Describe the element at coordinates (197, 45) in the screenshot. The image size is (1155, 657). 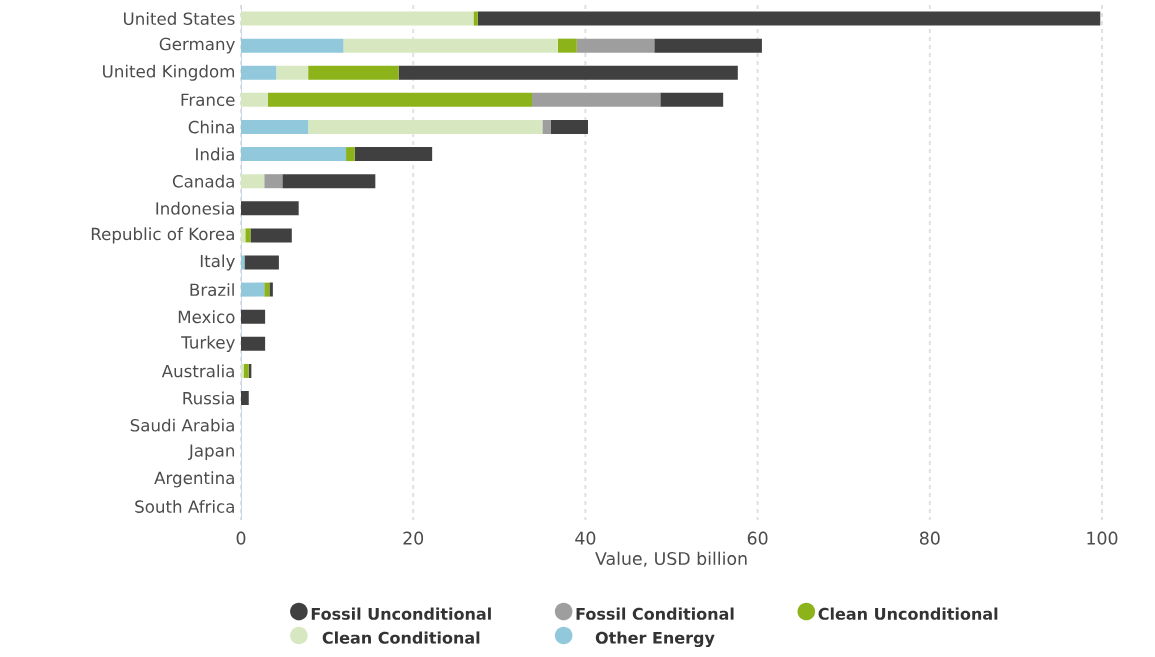
I see `y-tick-label: Germany` at that location.